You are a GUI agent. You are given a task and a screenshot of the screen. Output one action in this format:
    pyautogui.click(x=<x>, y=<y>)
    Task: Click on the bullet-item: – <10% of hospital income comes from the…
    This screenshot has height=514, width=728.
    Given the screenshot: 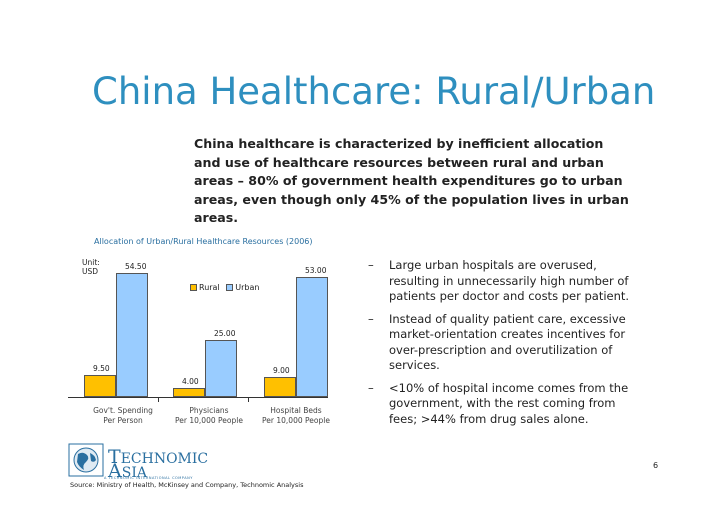 What is the action you would take?
    pyautogui.click(x=503, y=404)
    